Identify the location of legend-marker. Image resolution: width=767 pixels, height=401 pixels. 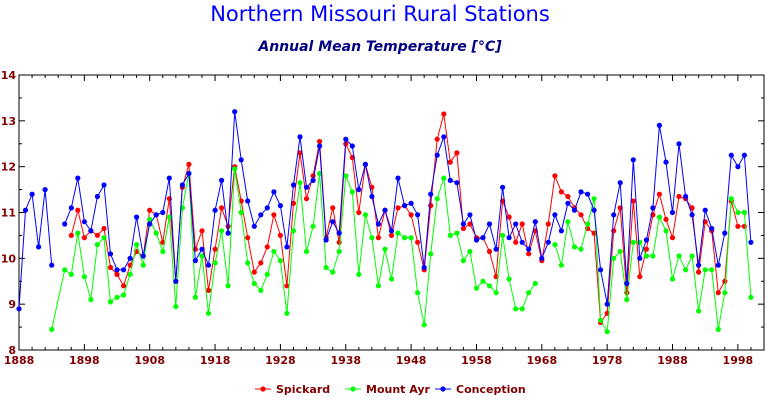
(353, 389).